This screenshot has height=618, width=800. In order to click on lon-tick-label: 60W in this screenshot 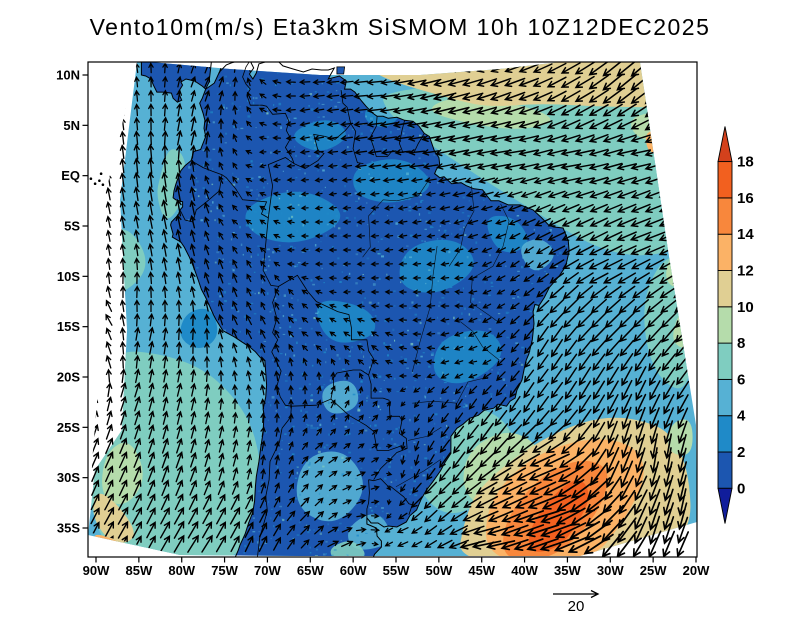, I will do `click(353, 570)`.